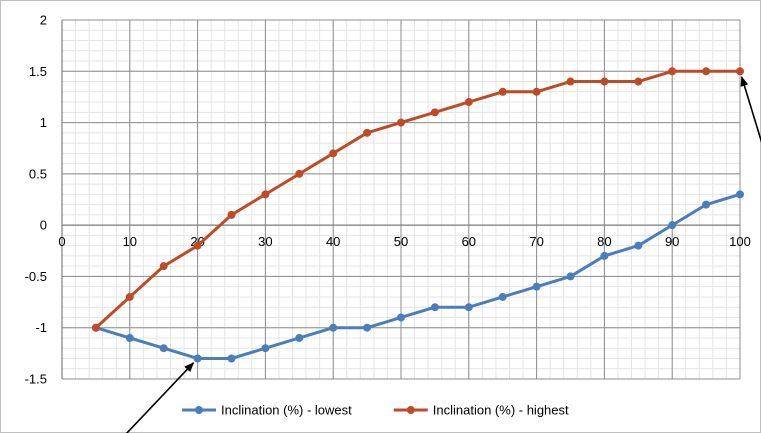 This screenshot has width=761, height=433. I want to click on y-tick-label: -1, so click(41, 327).